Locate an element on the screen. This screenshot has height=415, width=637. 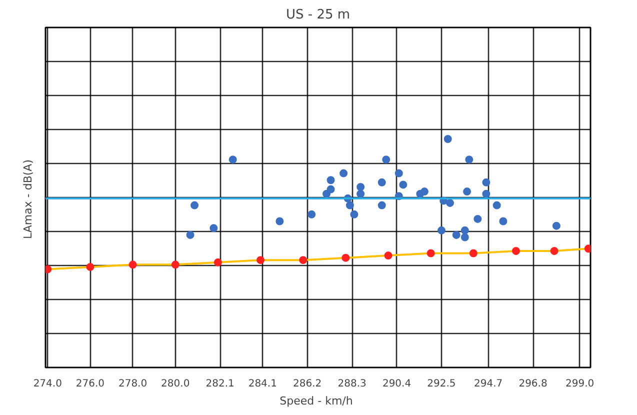
x-tick-label: 290.4 is located at coordinates (397, 384).